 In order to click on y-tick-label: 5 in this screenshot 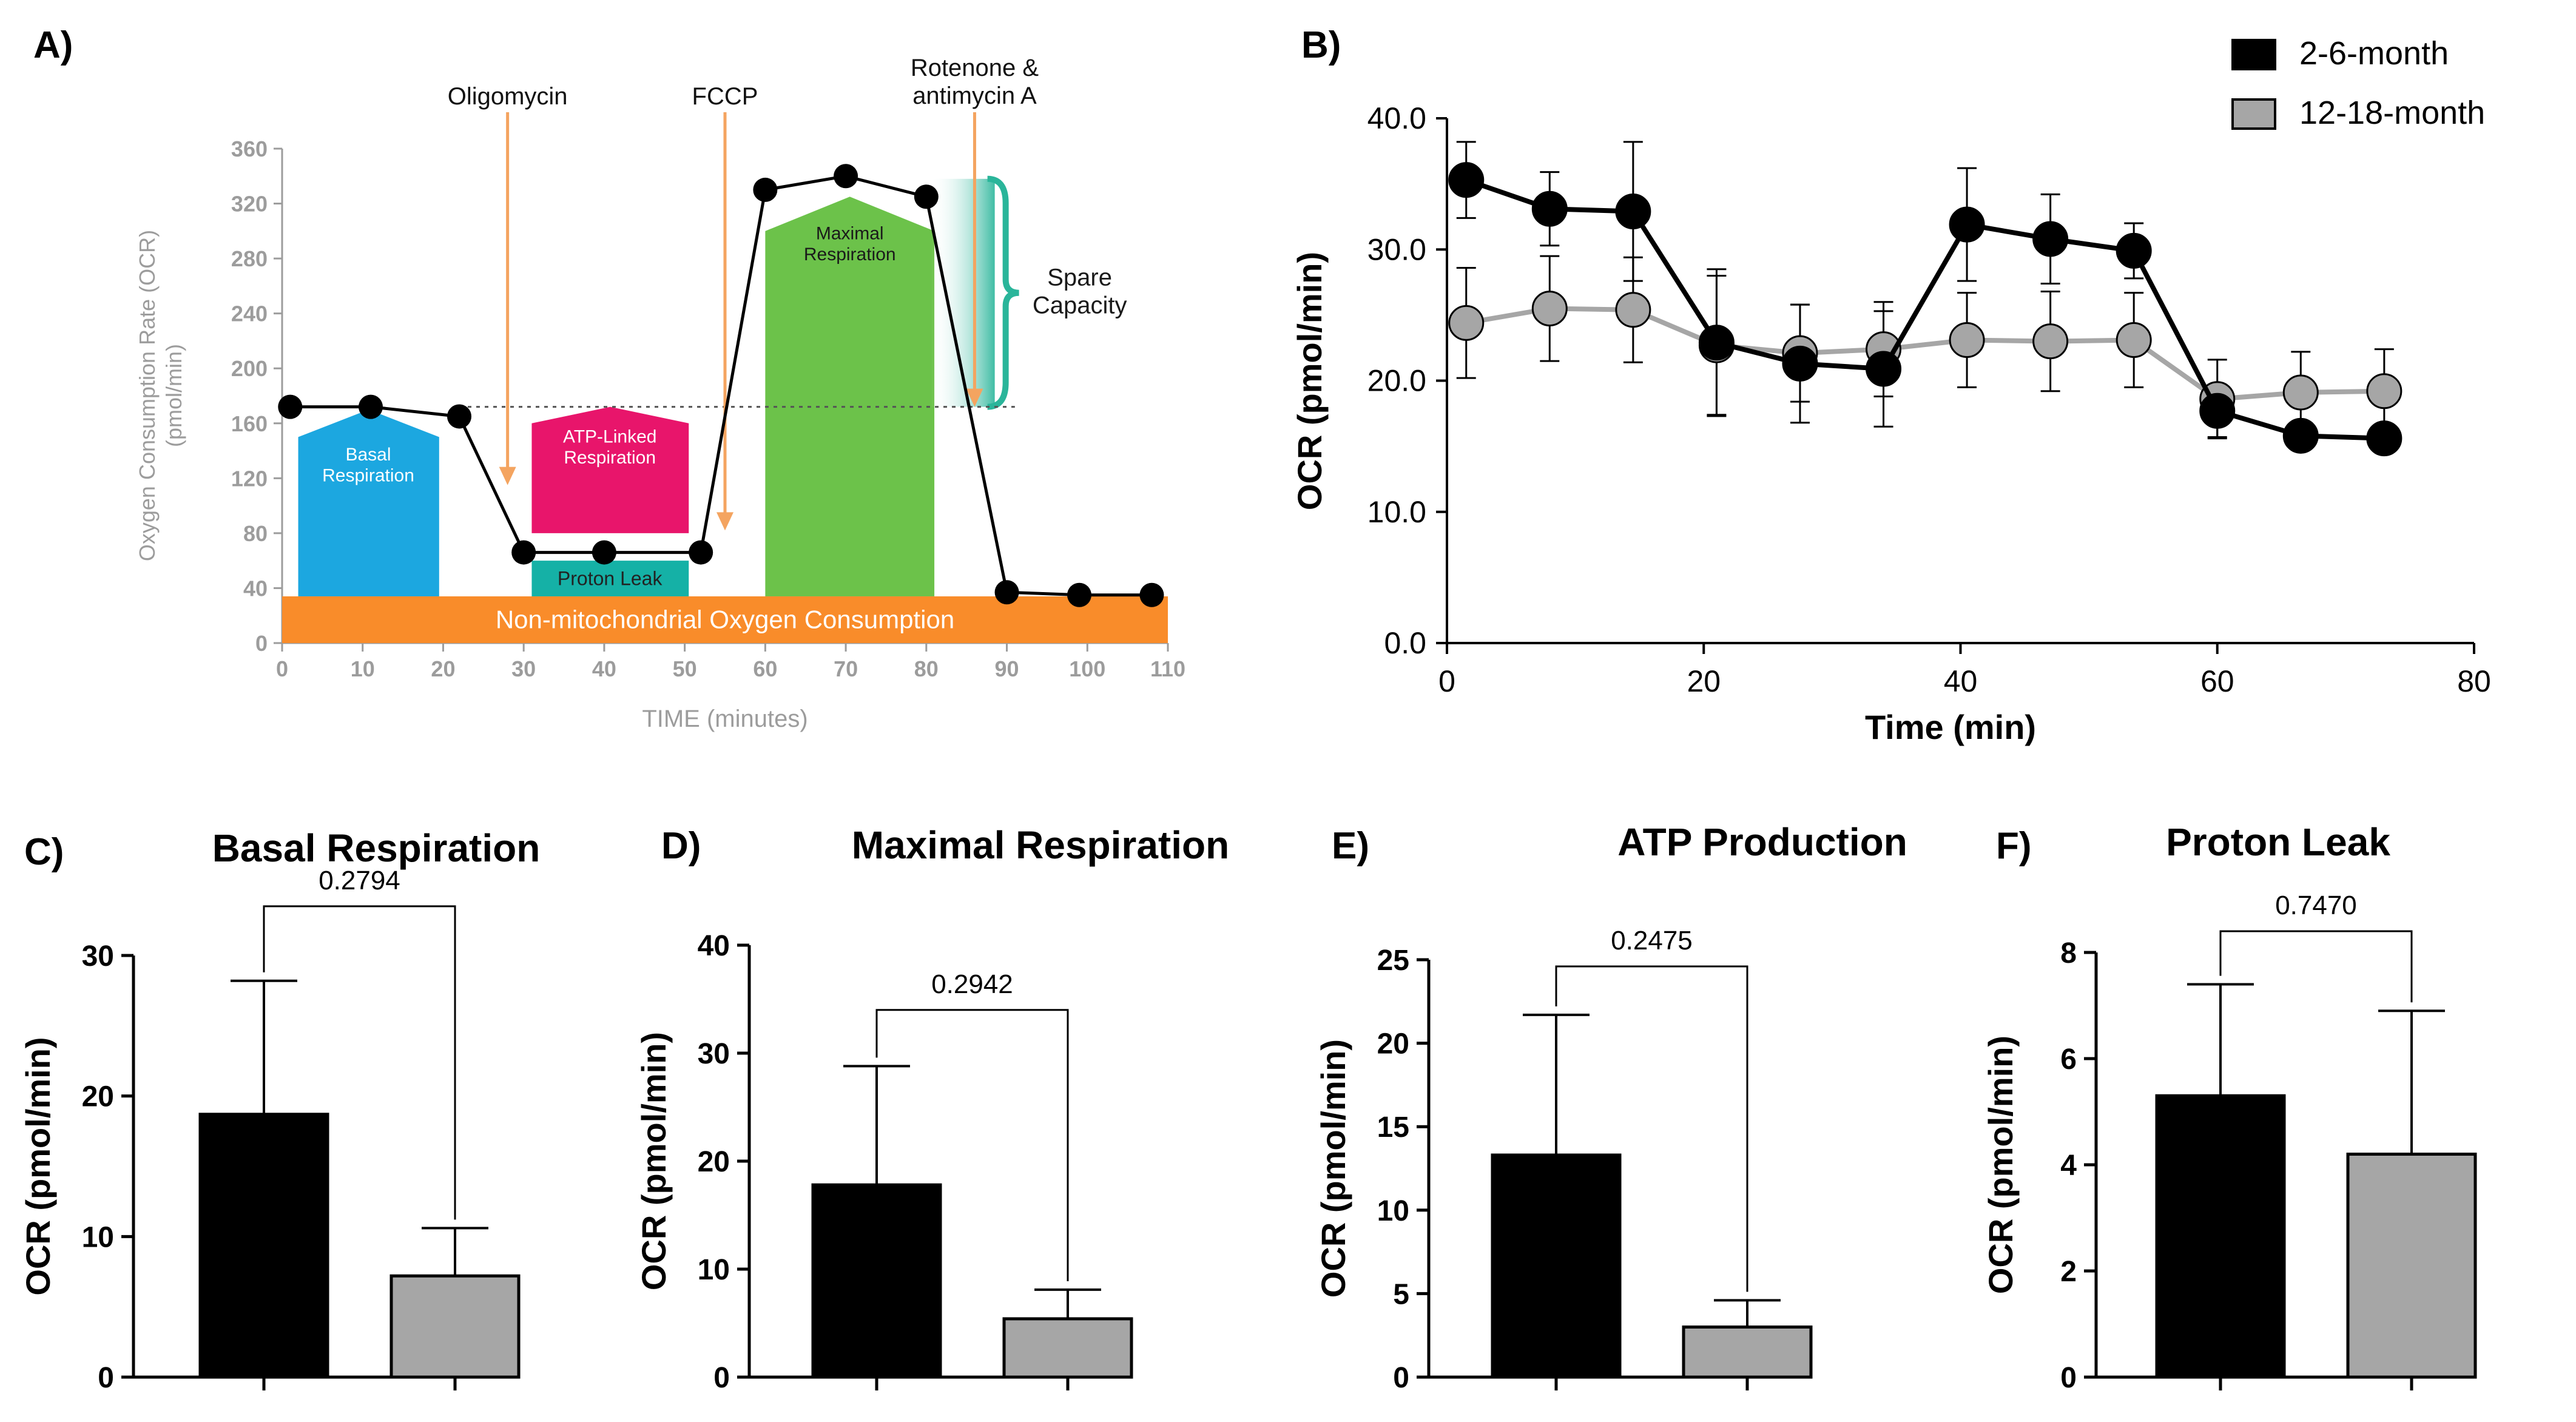, I will do `click(1401, 1294)`.